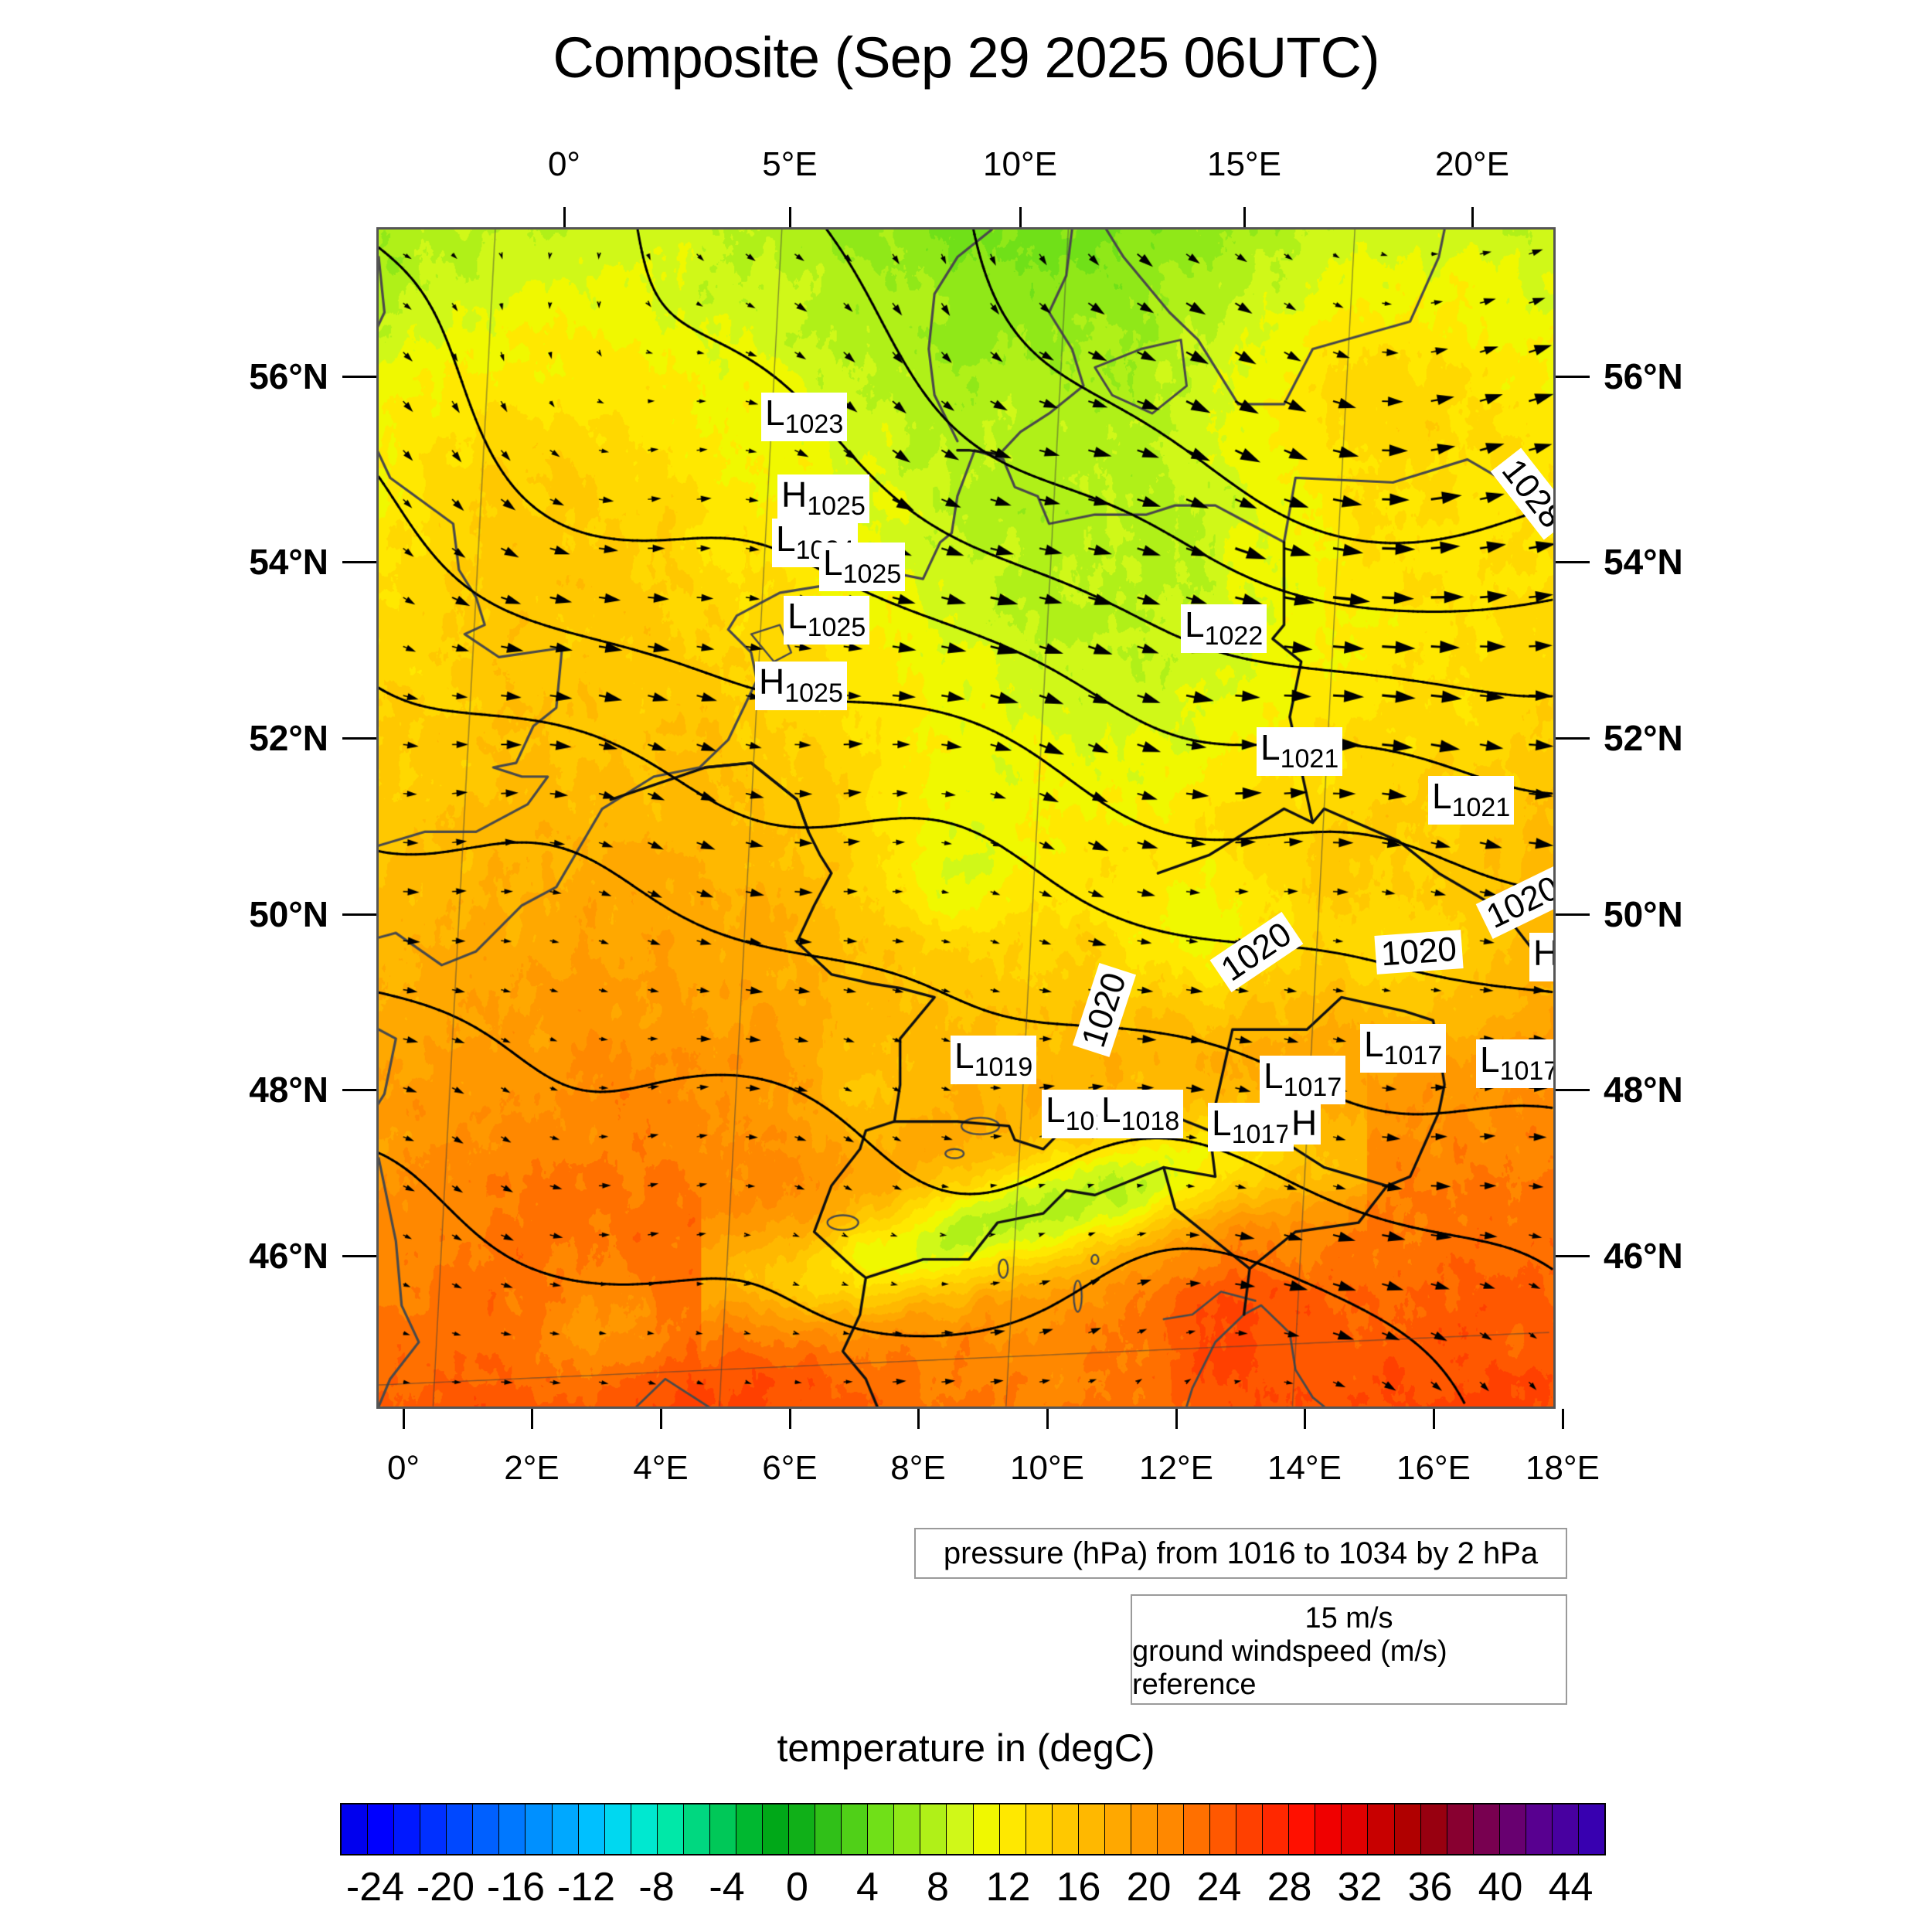 This screenshot has width=1932, height=1932. Describe the element at coordinates (661, 1468) in the screenshot. I see `lon-tick-bottom: 4°E` at that location.